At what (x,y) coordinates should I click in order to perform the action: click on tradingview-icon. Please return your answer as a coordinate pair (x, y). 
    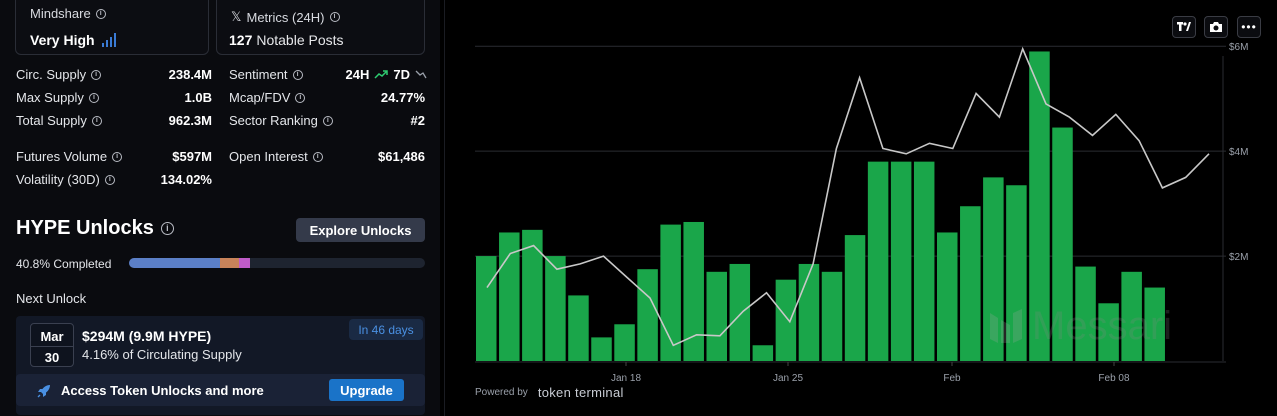
    Looking at the image, I should click on (1184, 26).